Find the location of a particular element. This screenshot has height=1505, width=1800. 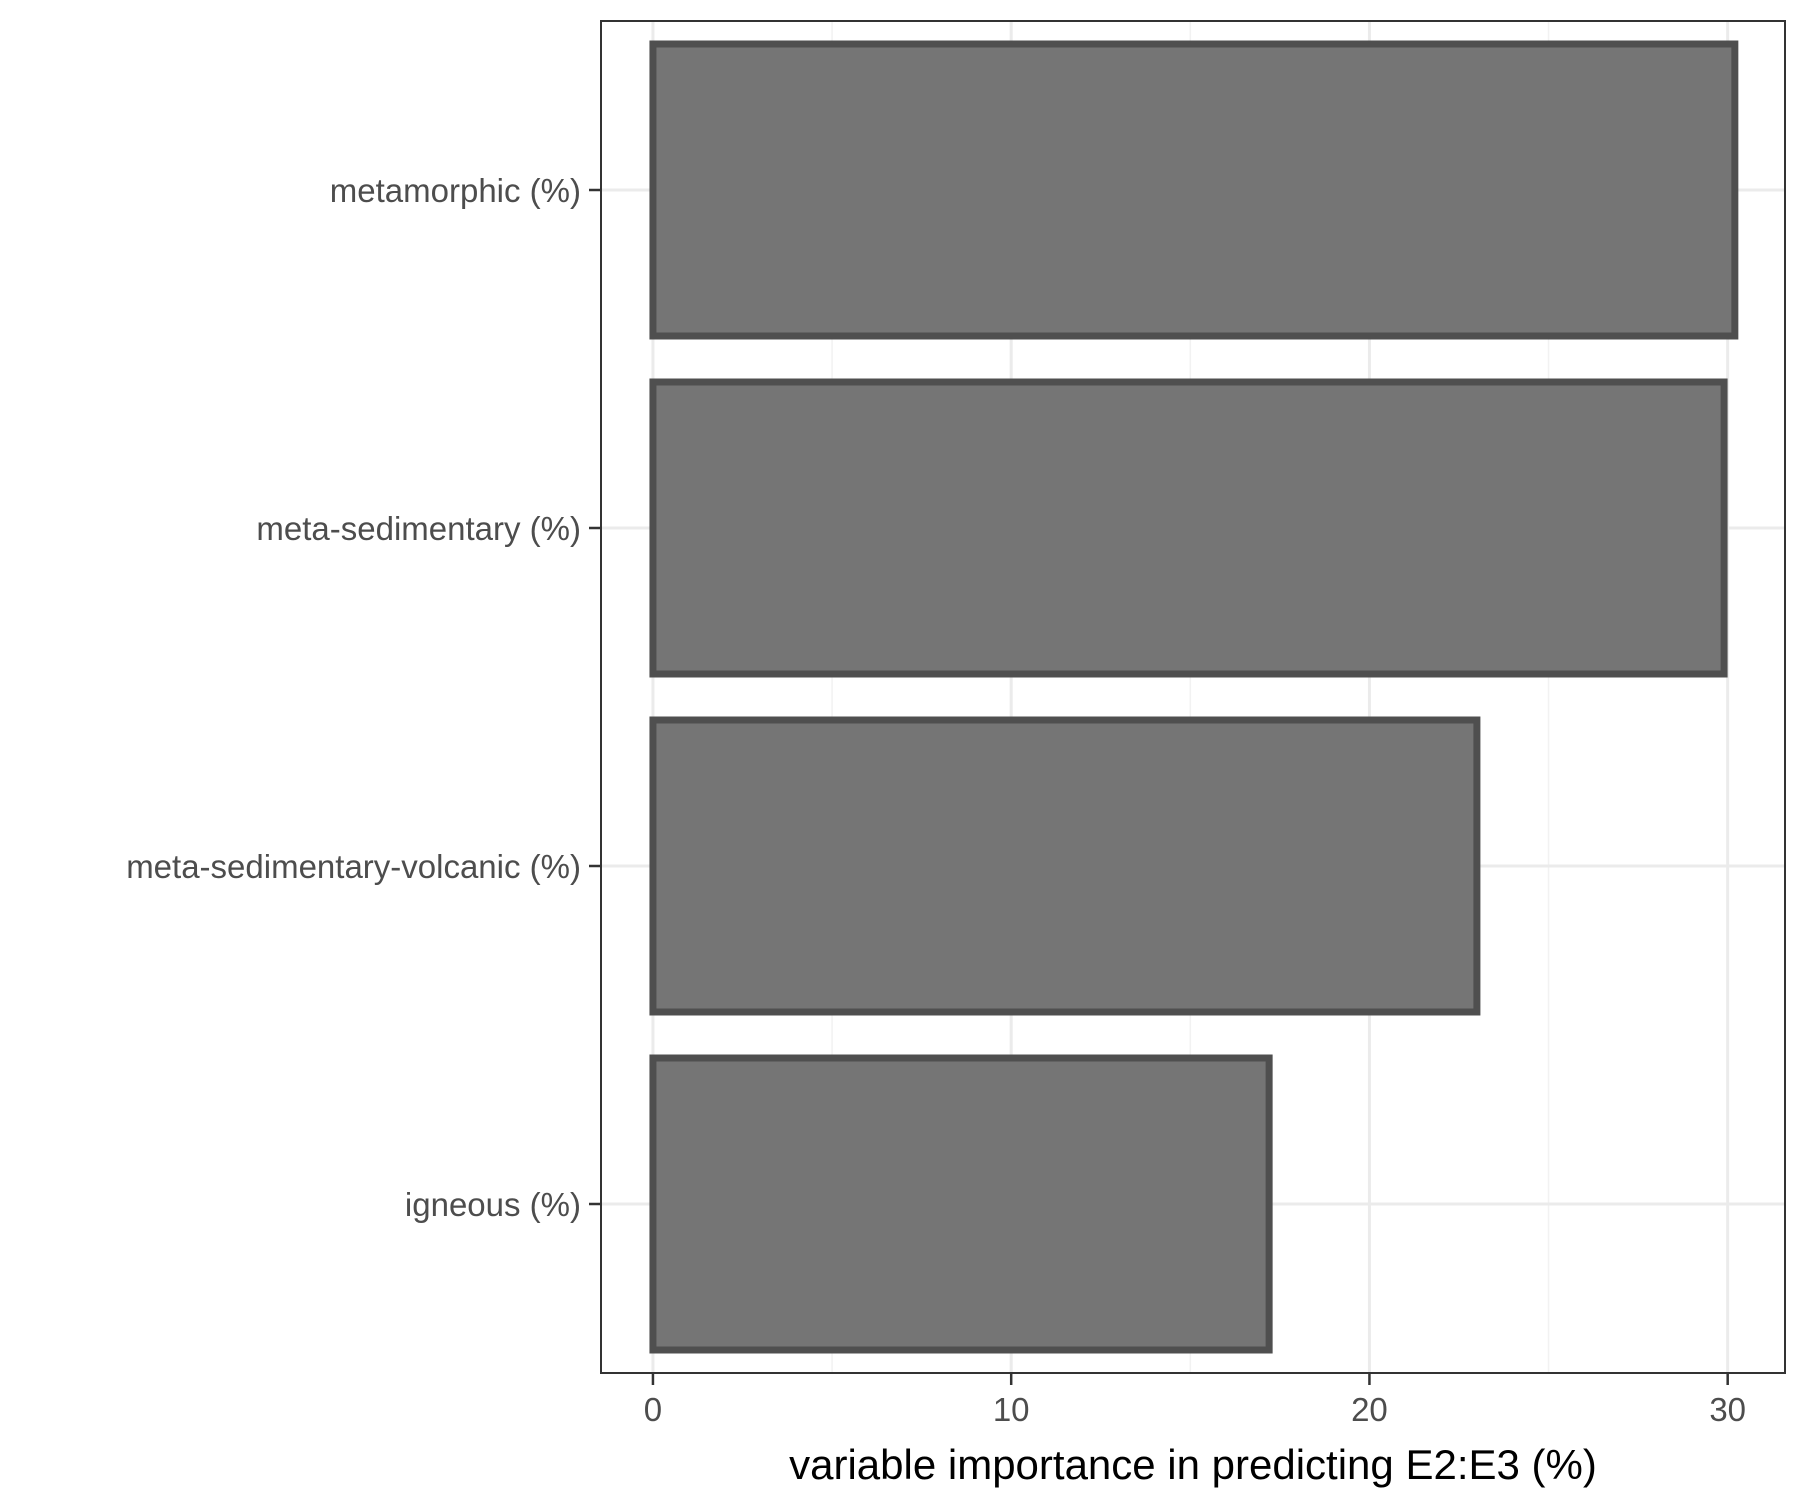

x-tick-label: 30 is located at coordinates (1727, 1409).